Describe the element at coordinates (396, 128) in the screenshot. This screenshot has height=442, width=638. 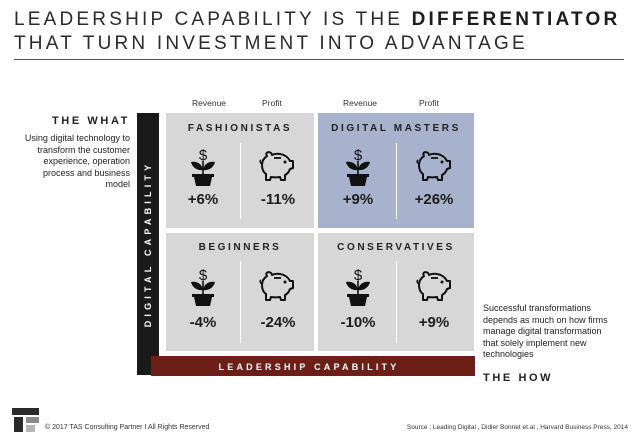
I see `quadrant-name: DIGITAL MASTERS` at that location.